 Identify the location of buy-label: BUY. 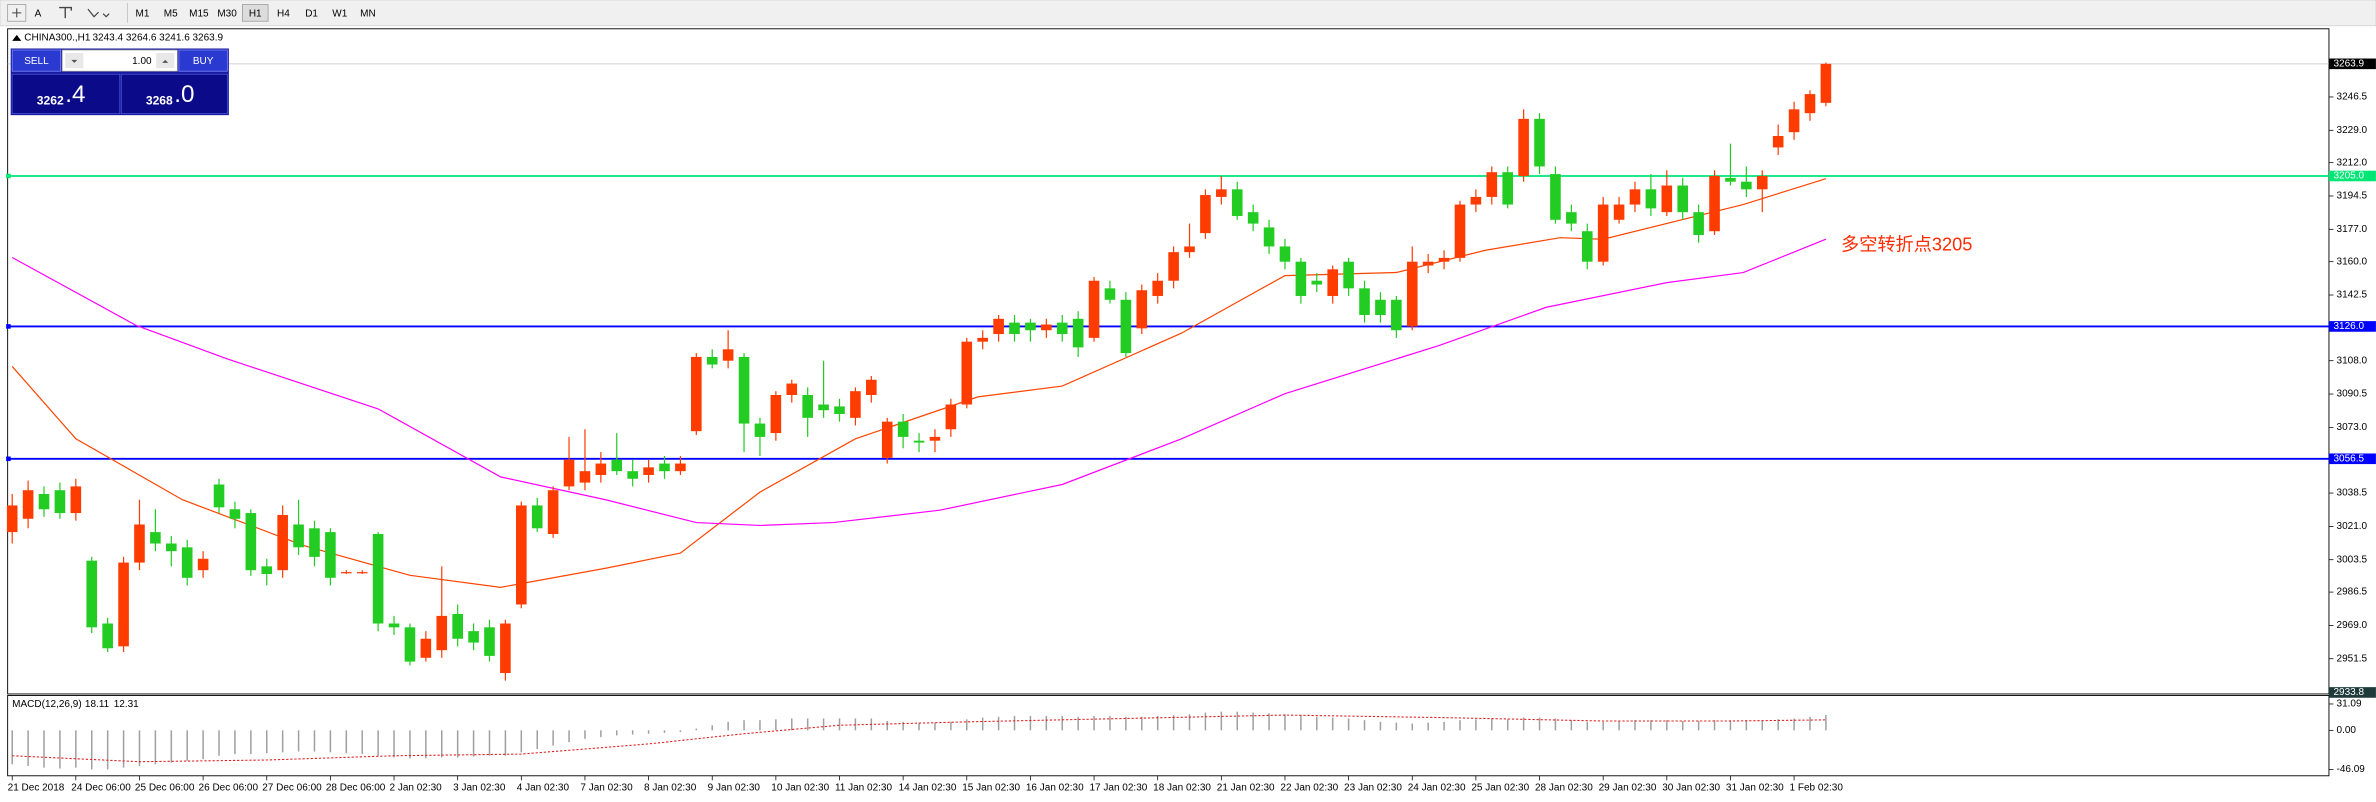
(203, 61).